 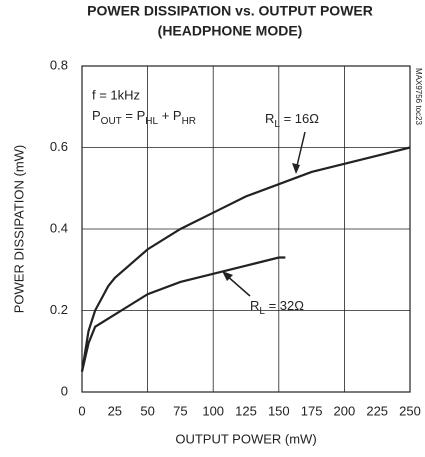 I want to click on x-tick-label: 175, so click(x=312, y=410).